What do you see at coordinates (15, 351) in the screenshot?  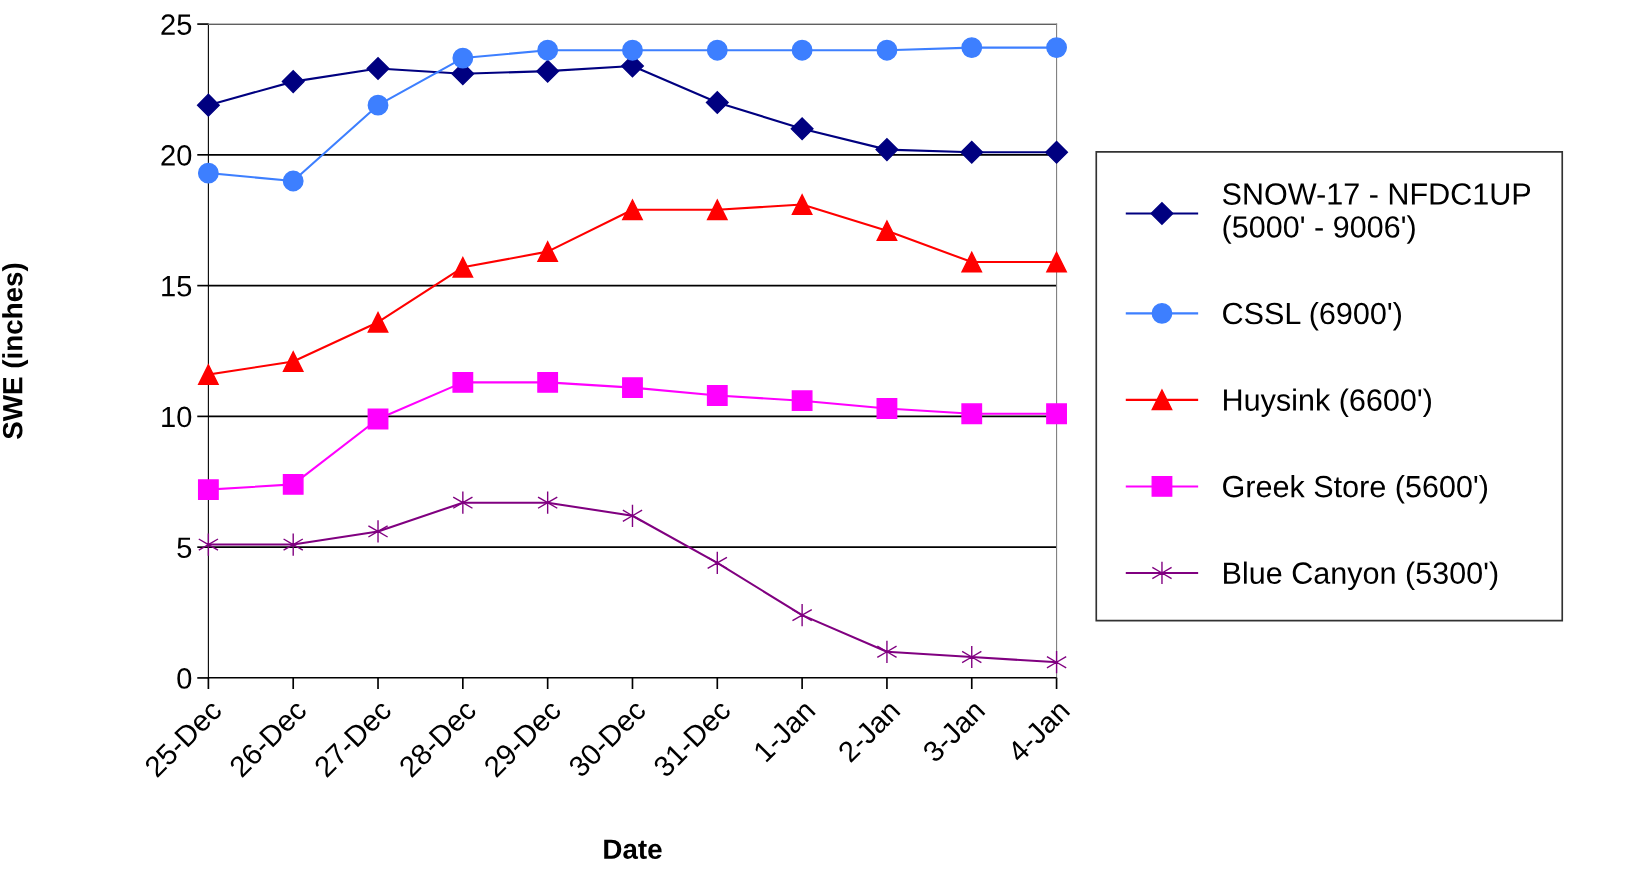 I see `y-axis-title: SWE (inches)` at bounding box center [15, 351].